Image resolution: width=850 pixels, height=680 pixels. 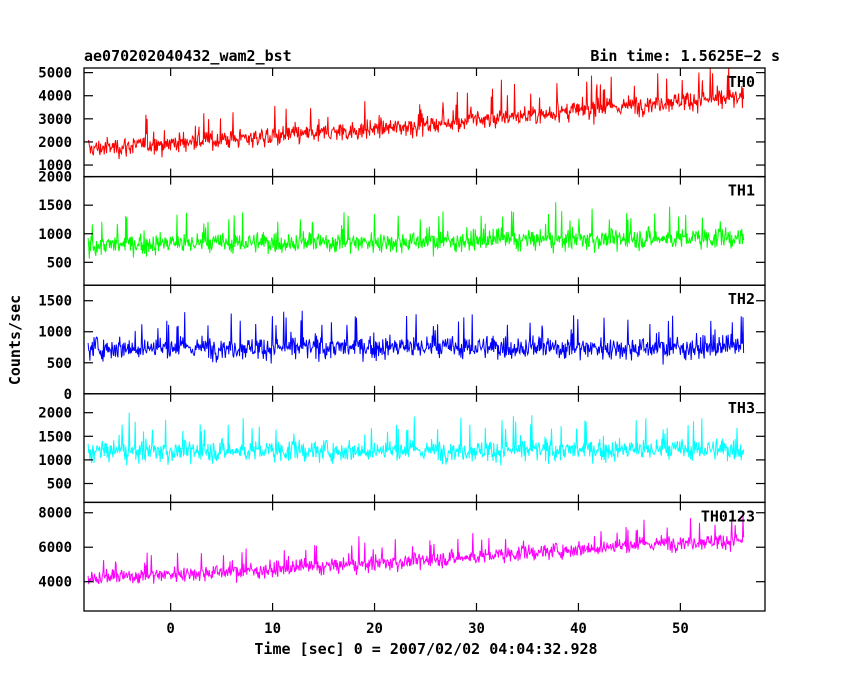 I want to click on y-tick-label: 5000, so click(x=55, y=74).